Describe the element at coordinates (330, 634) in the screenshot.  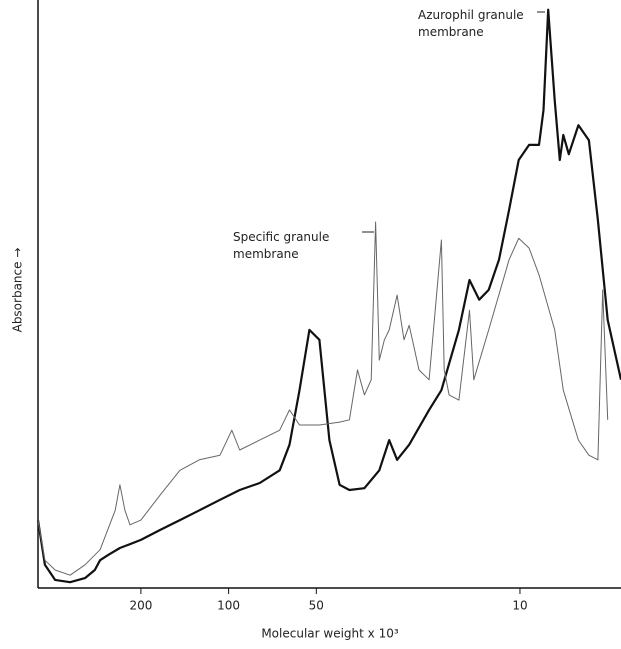
I see `x-axis-label: Molecular weight x 10³` at that location.